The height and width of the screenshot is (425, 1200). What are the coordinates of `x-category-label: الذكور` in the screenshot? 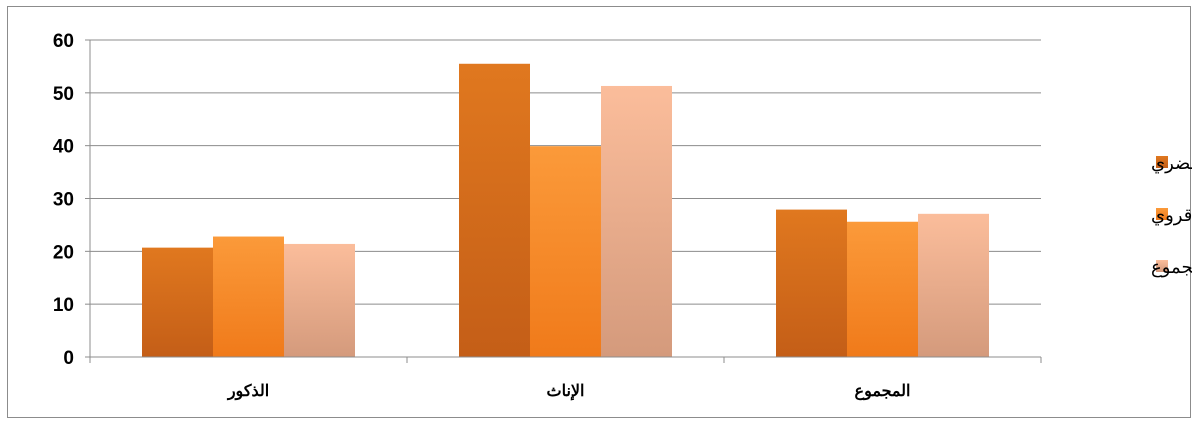 It's located at (248, 392).